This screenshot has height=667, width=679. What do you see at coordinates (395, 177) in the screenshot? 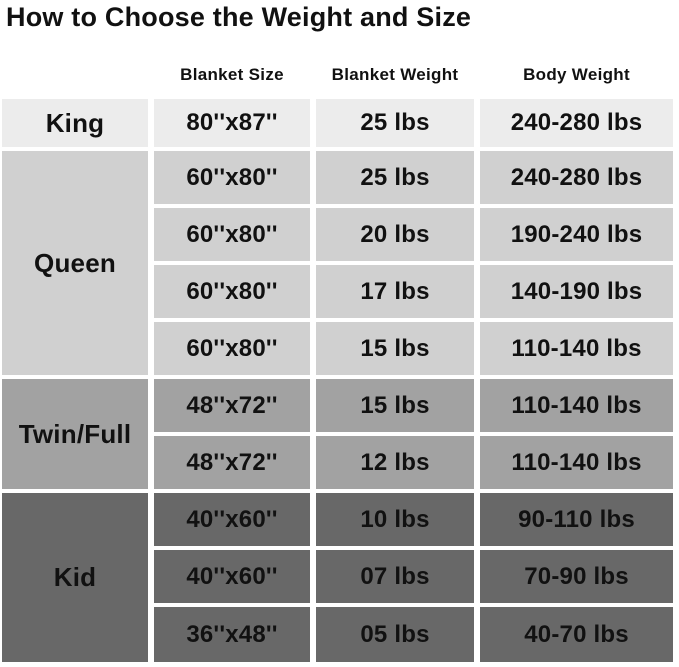
I see `table-cell: 25 lbs` at bounding box center [395, 177].